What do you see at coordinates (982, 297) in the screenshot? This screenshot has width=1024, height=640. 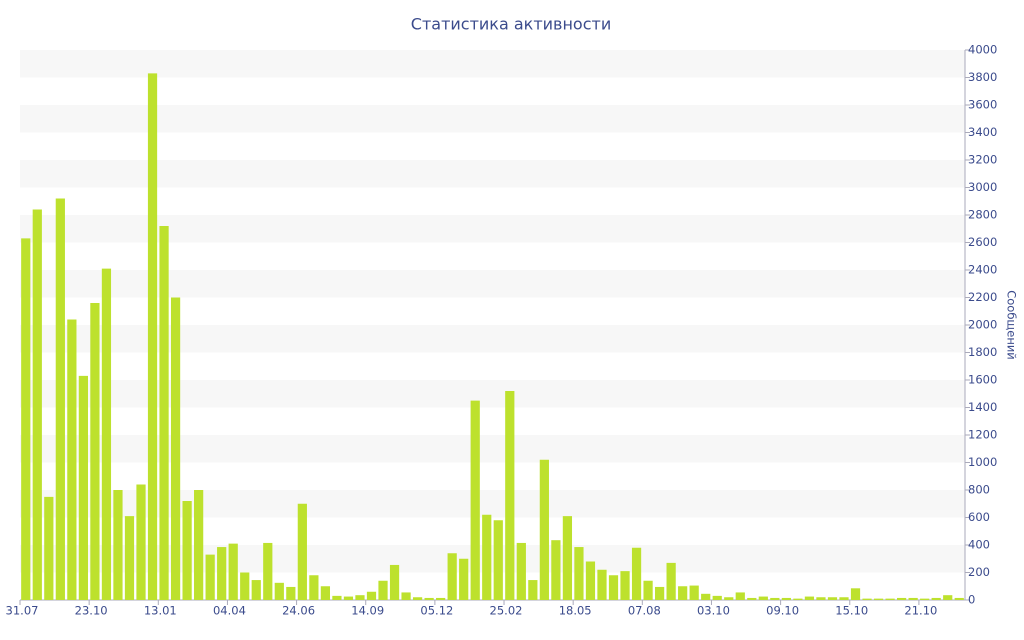 I see `y-tick-label: 2200` at bounding box center [982, 297].